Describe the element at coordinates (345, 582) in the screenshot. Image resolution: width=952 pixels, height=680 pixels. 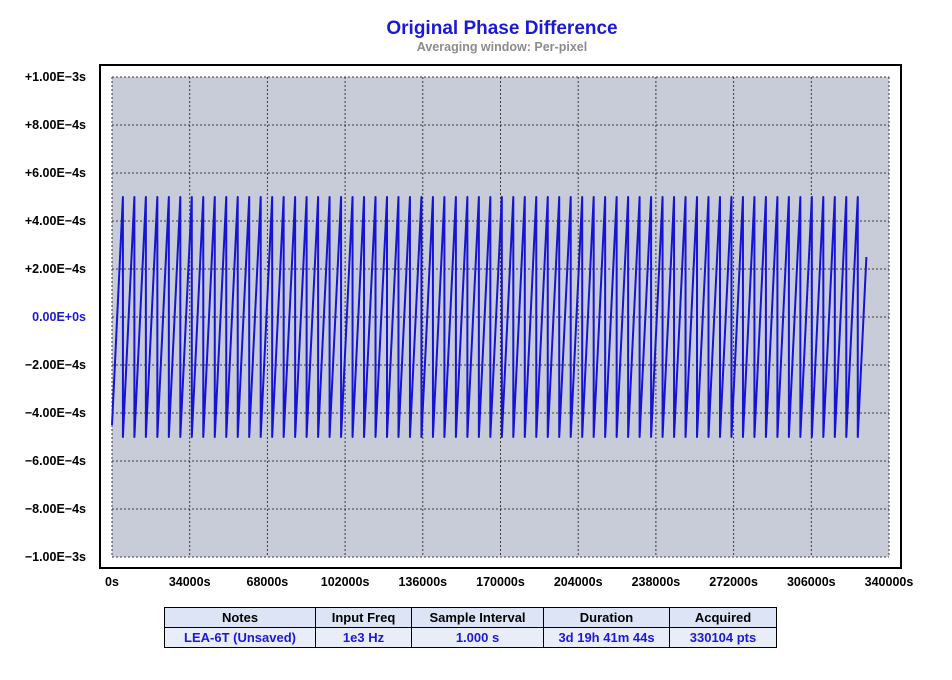
I see `x-tick-label: 102000s` at that location.